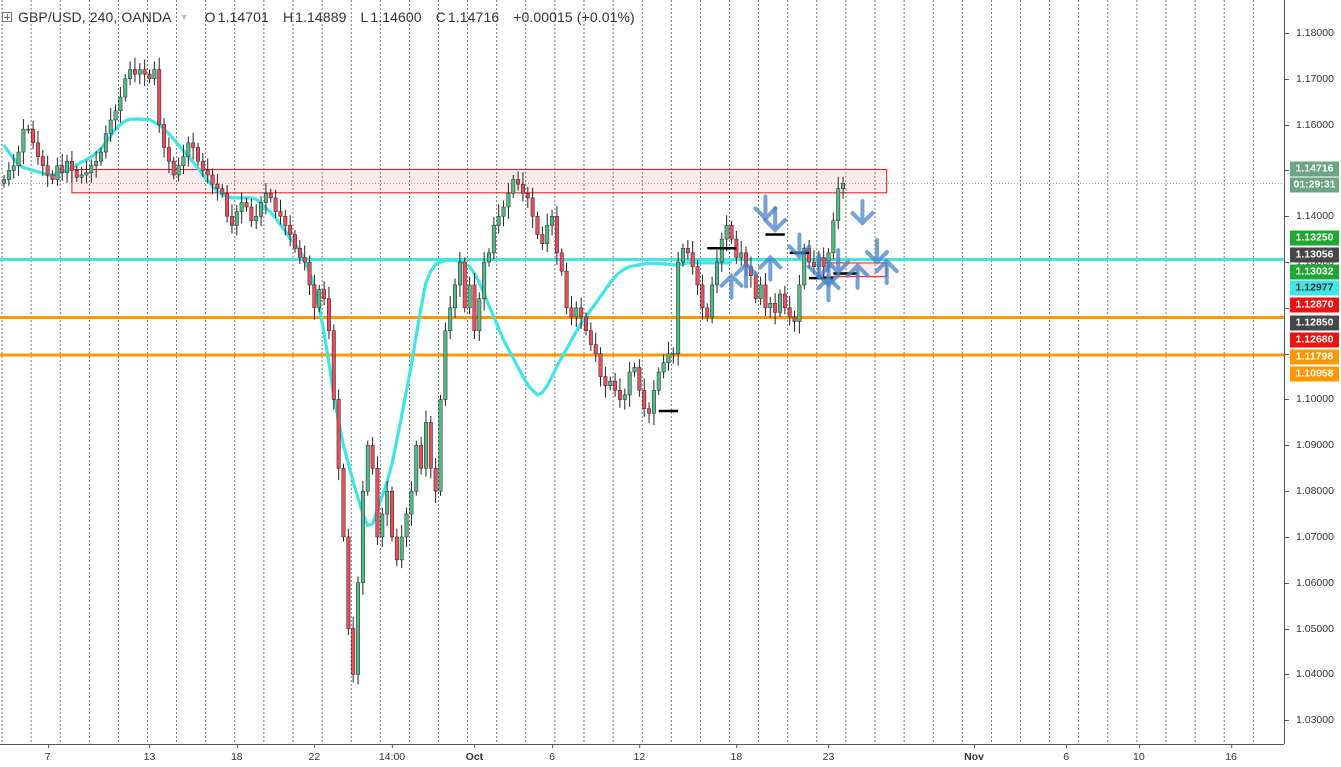 This screenshot has height=767, width=1341. I want to click on symbol-title: GBP/USD, 240, OANDA, so click(95, 17).